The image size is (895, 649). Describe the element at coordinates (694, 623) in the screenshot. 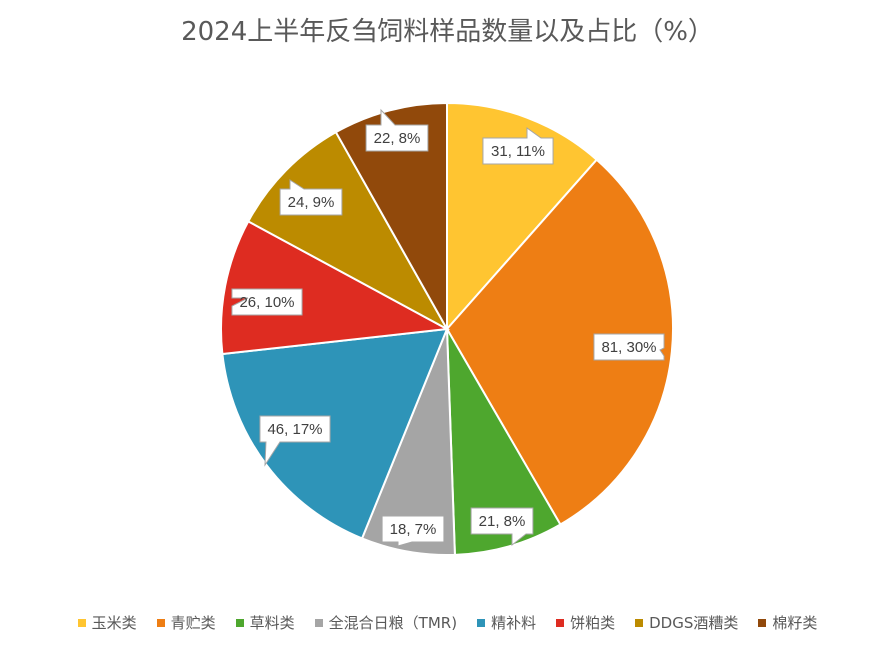

I see `legend-label: DDGS酒糟类` at that location.